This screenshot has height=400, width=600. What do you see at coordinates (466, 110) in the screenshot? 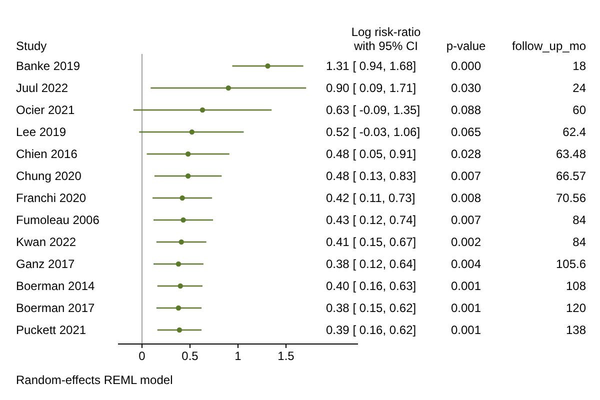
I see `text: 0.088` at bounding box center [466, 110].